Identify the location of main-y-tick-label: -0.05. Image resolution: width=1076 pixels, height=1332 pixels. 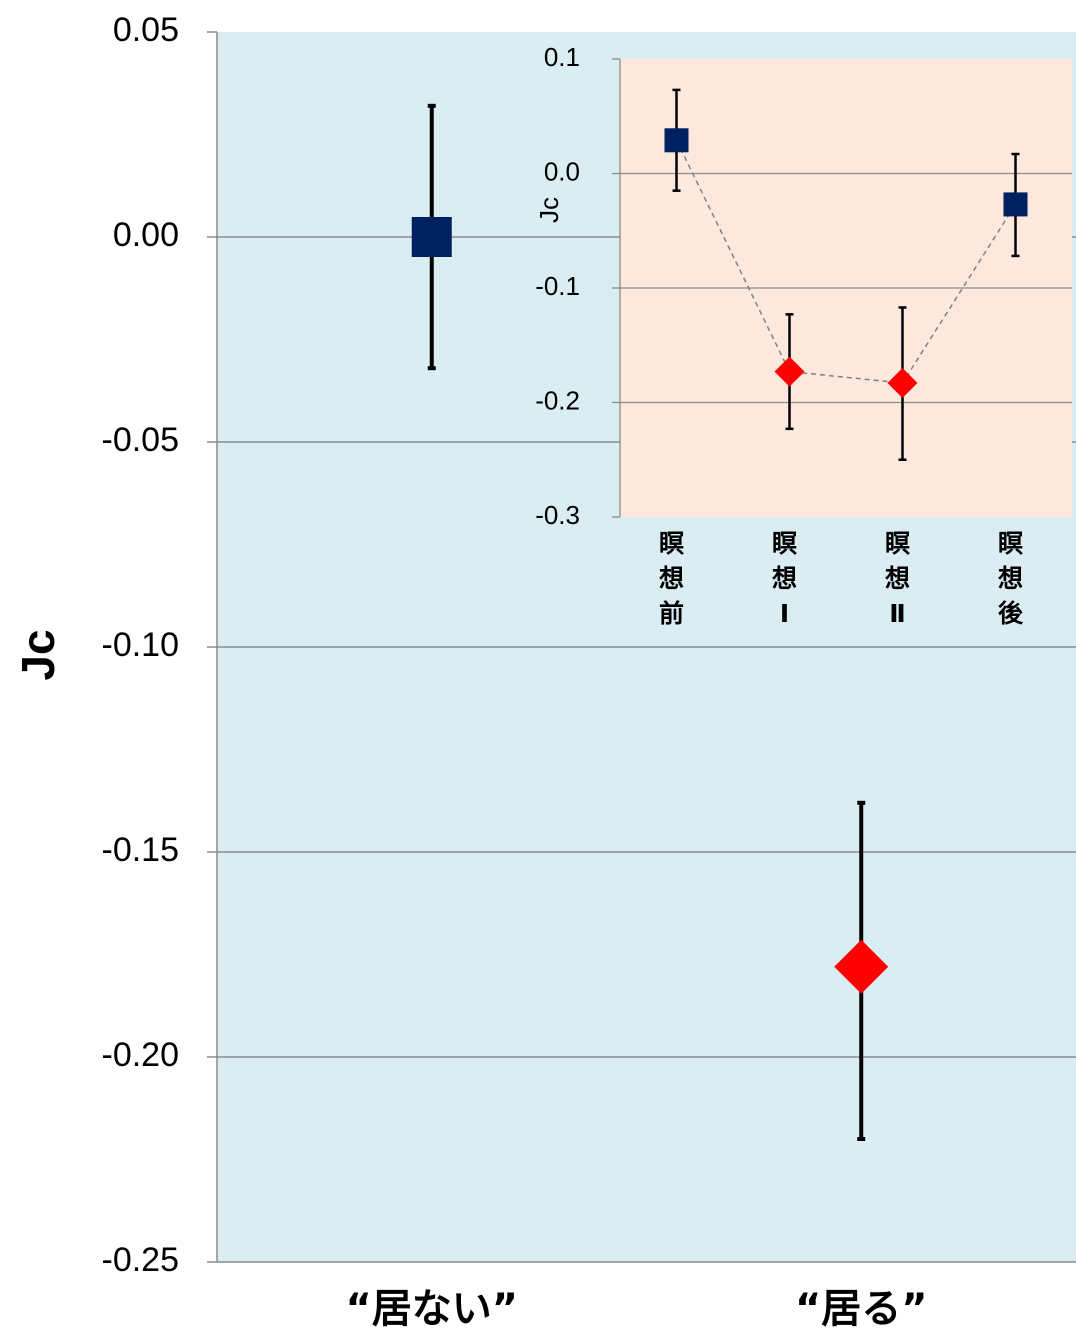
(141, 440).